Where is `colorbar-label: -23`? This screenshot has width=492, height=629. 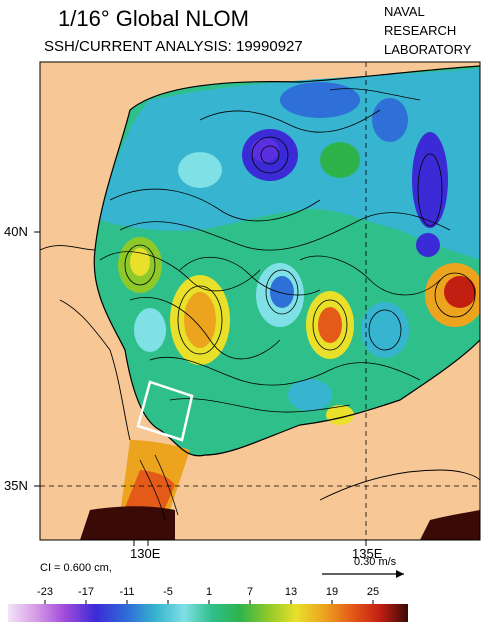
colorbar-label: -23 is located at coordinates (45, 592).